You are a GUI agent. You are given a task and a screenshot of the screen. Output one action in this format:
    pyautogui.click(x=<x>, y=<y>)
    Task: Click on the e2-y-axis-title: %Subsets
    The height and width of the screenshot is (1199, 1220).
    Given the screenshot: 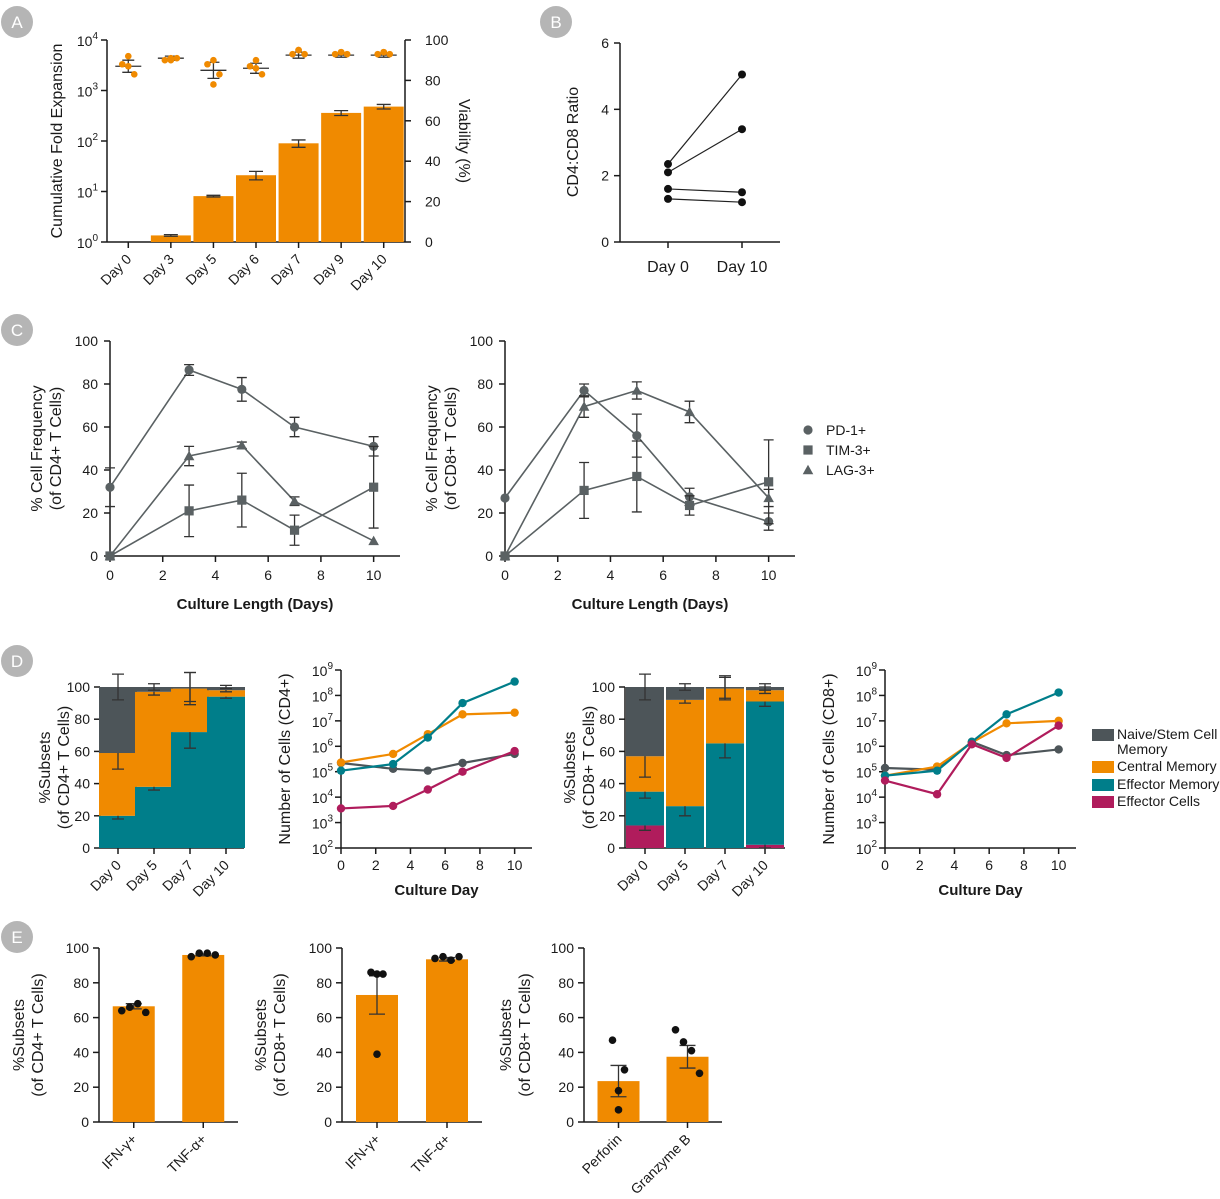 What is the action you would take?
    pyautogui.click(x=261, y=1035)
    